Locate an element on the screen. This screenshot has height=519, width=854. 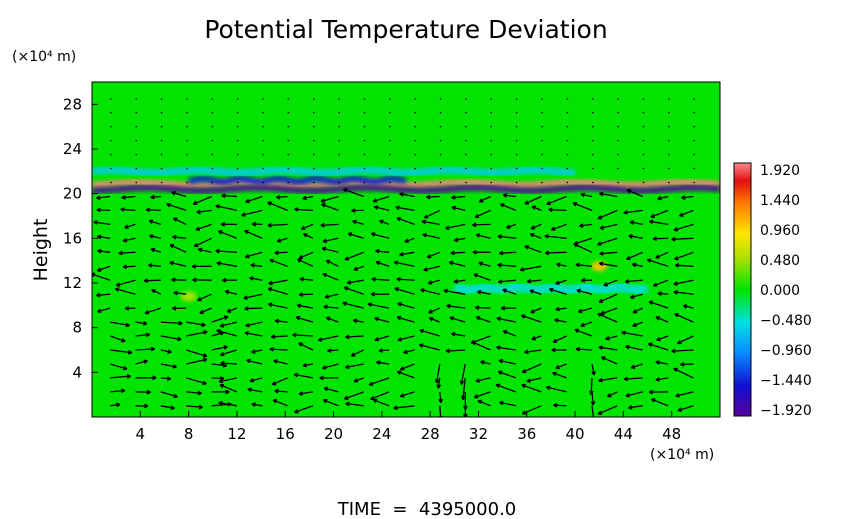
x-tick-label: 36 is located at coordinates (526, 434).